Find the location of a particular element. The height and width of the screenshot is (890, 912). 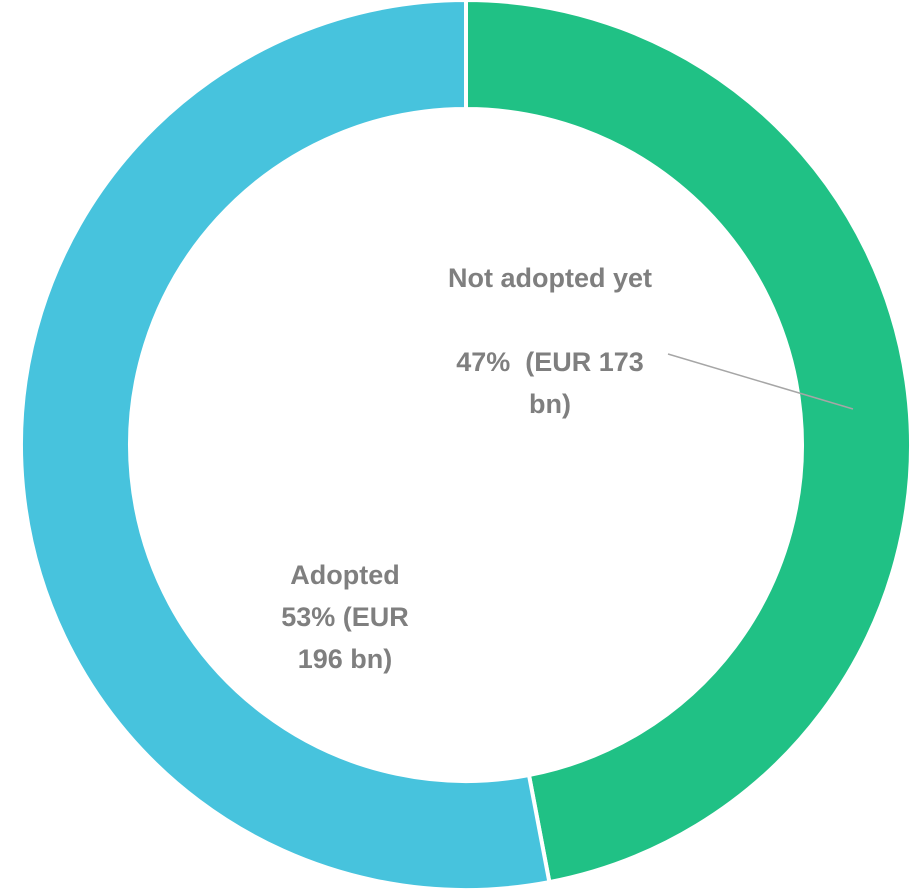

value-label: 47% (EUR 173 bn) is located at coordinates (554, 383).